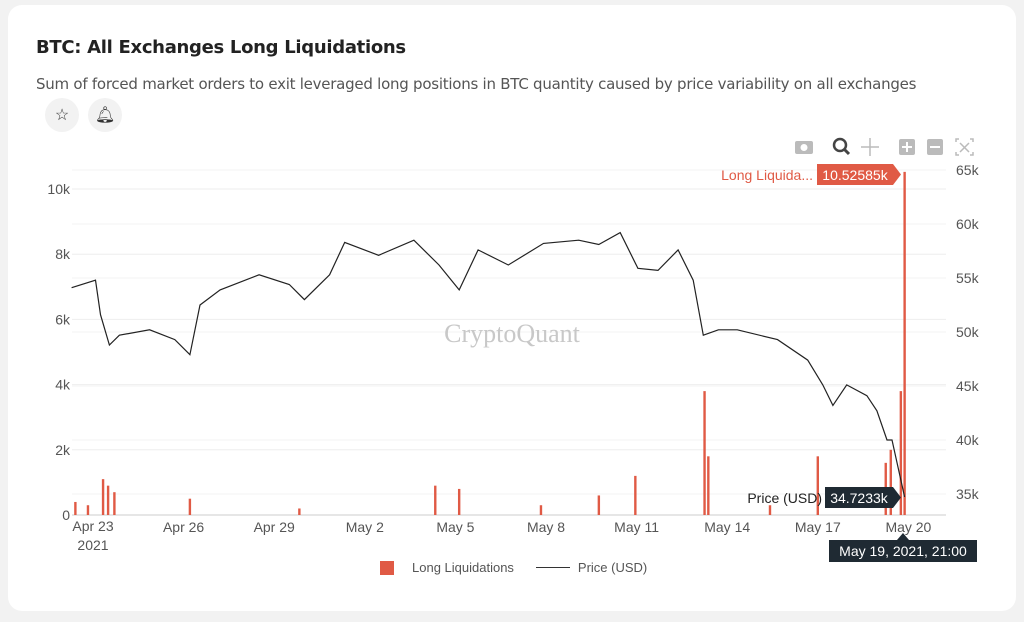 The height and width of the screenshot is (622, 1024). What do you see at coordinates (66, 515) in the screenshot?
I see `y-left-tick-label: 0` at bounding box center [66, 515].